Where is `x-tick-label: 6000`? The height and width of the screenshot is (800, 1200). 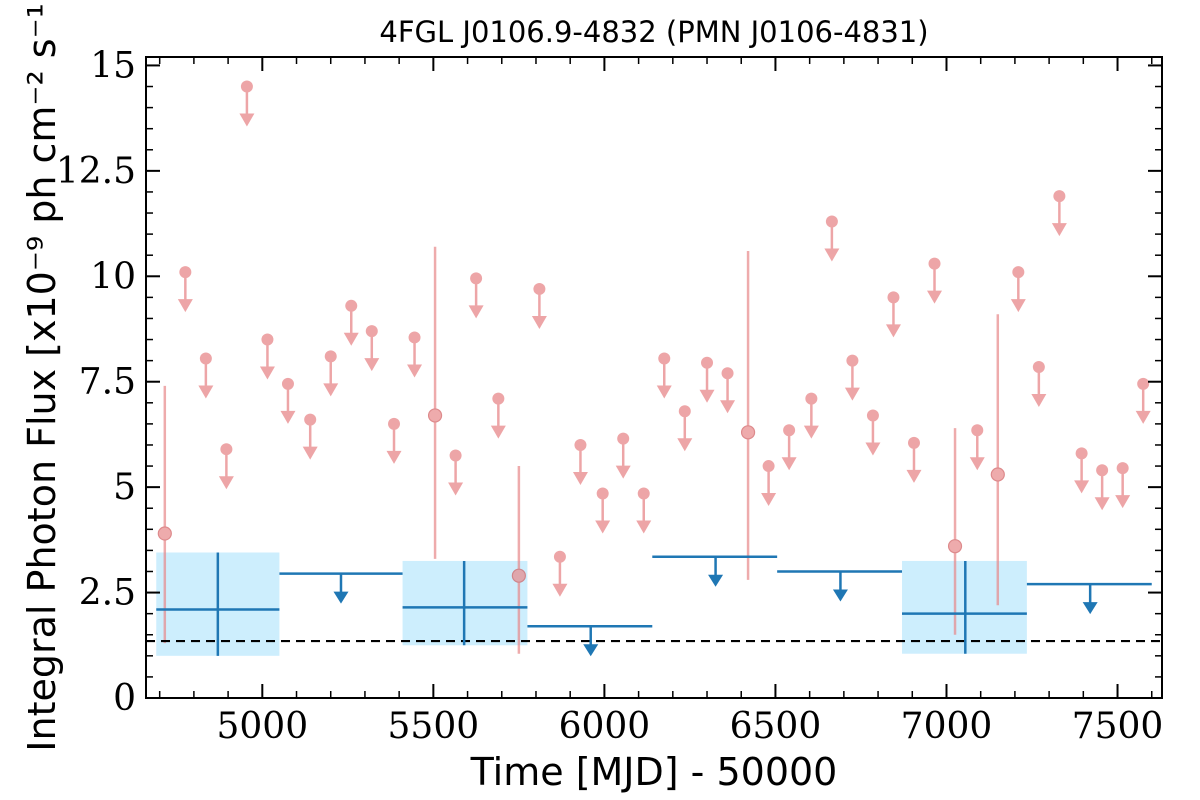
x-tick-label: 6000 is located at coordinates (605, 726).